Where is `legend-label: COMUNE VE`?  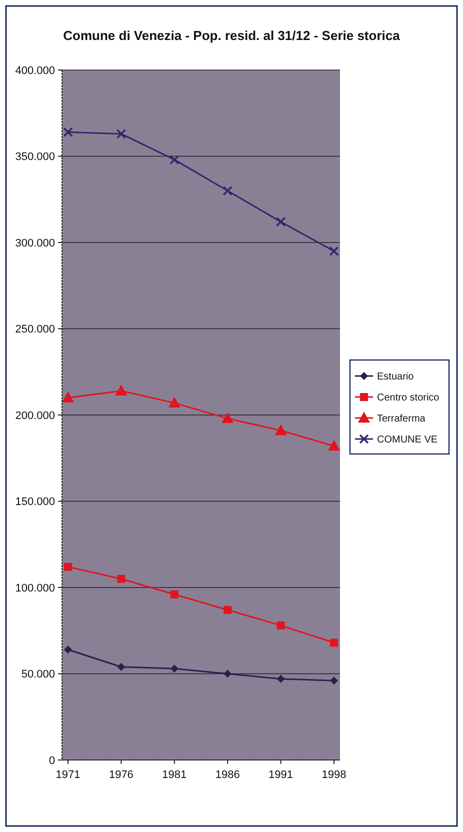
legend-label: COMUNE VE is located at coordinates (407, 440).